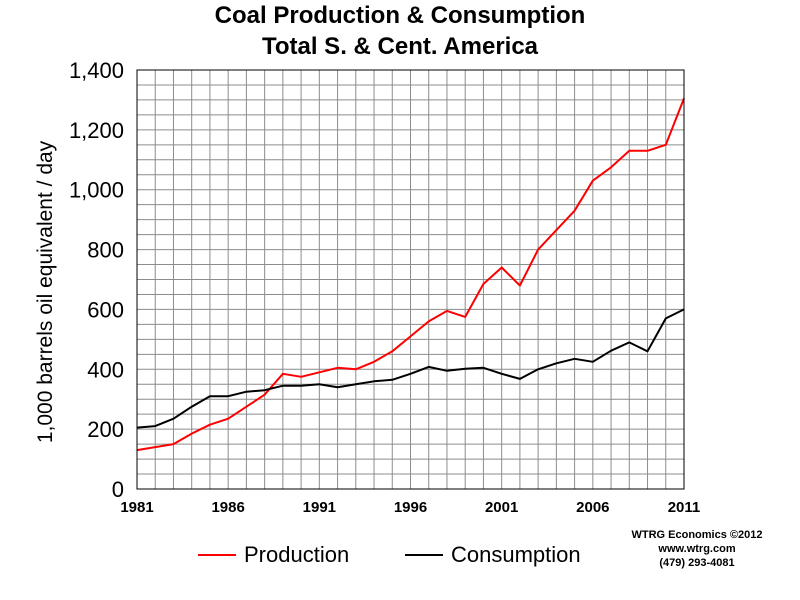  I want to click on y-tick-label: 1,000, so click(96, 190).